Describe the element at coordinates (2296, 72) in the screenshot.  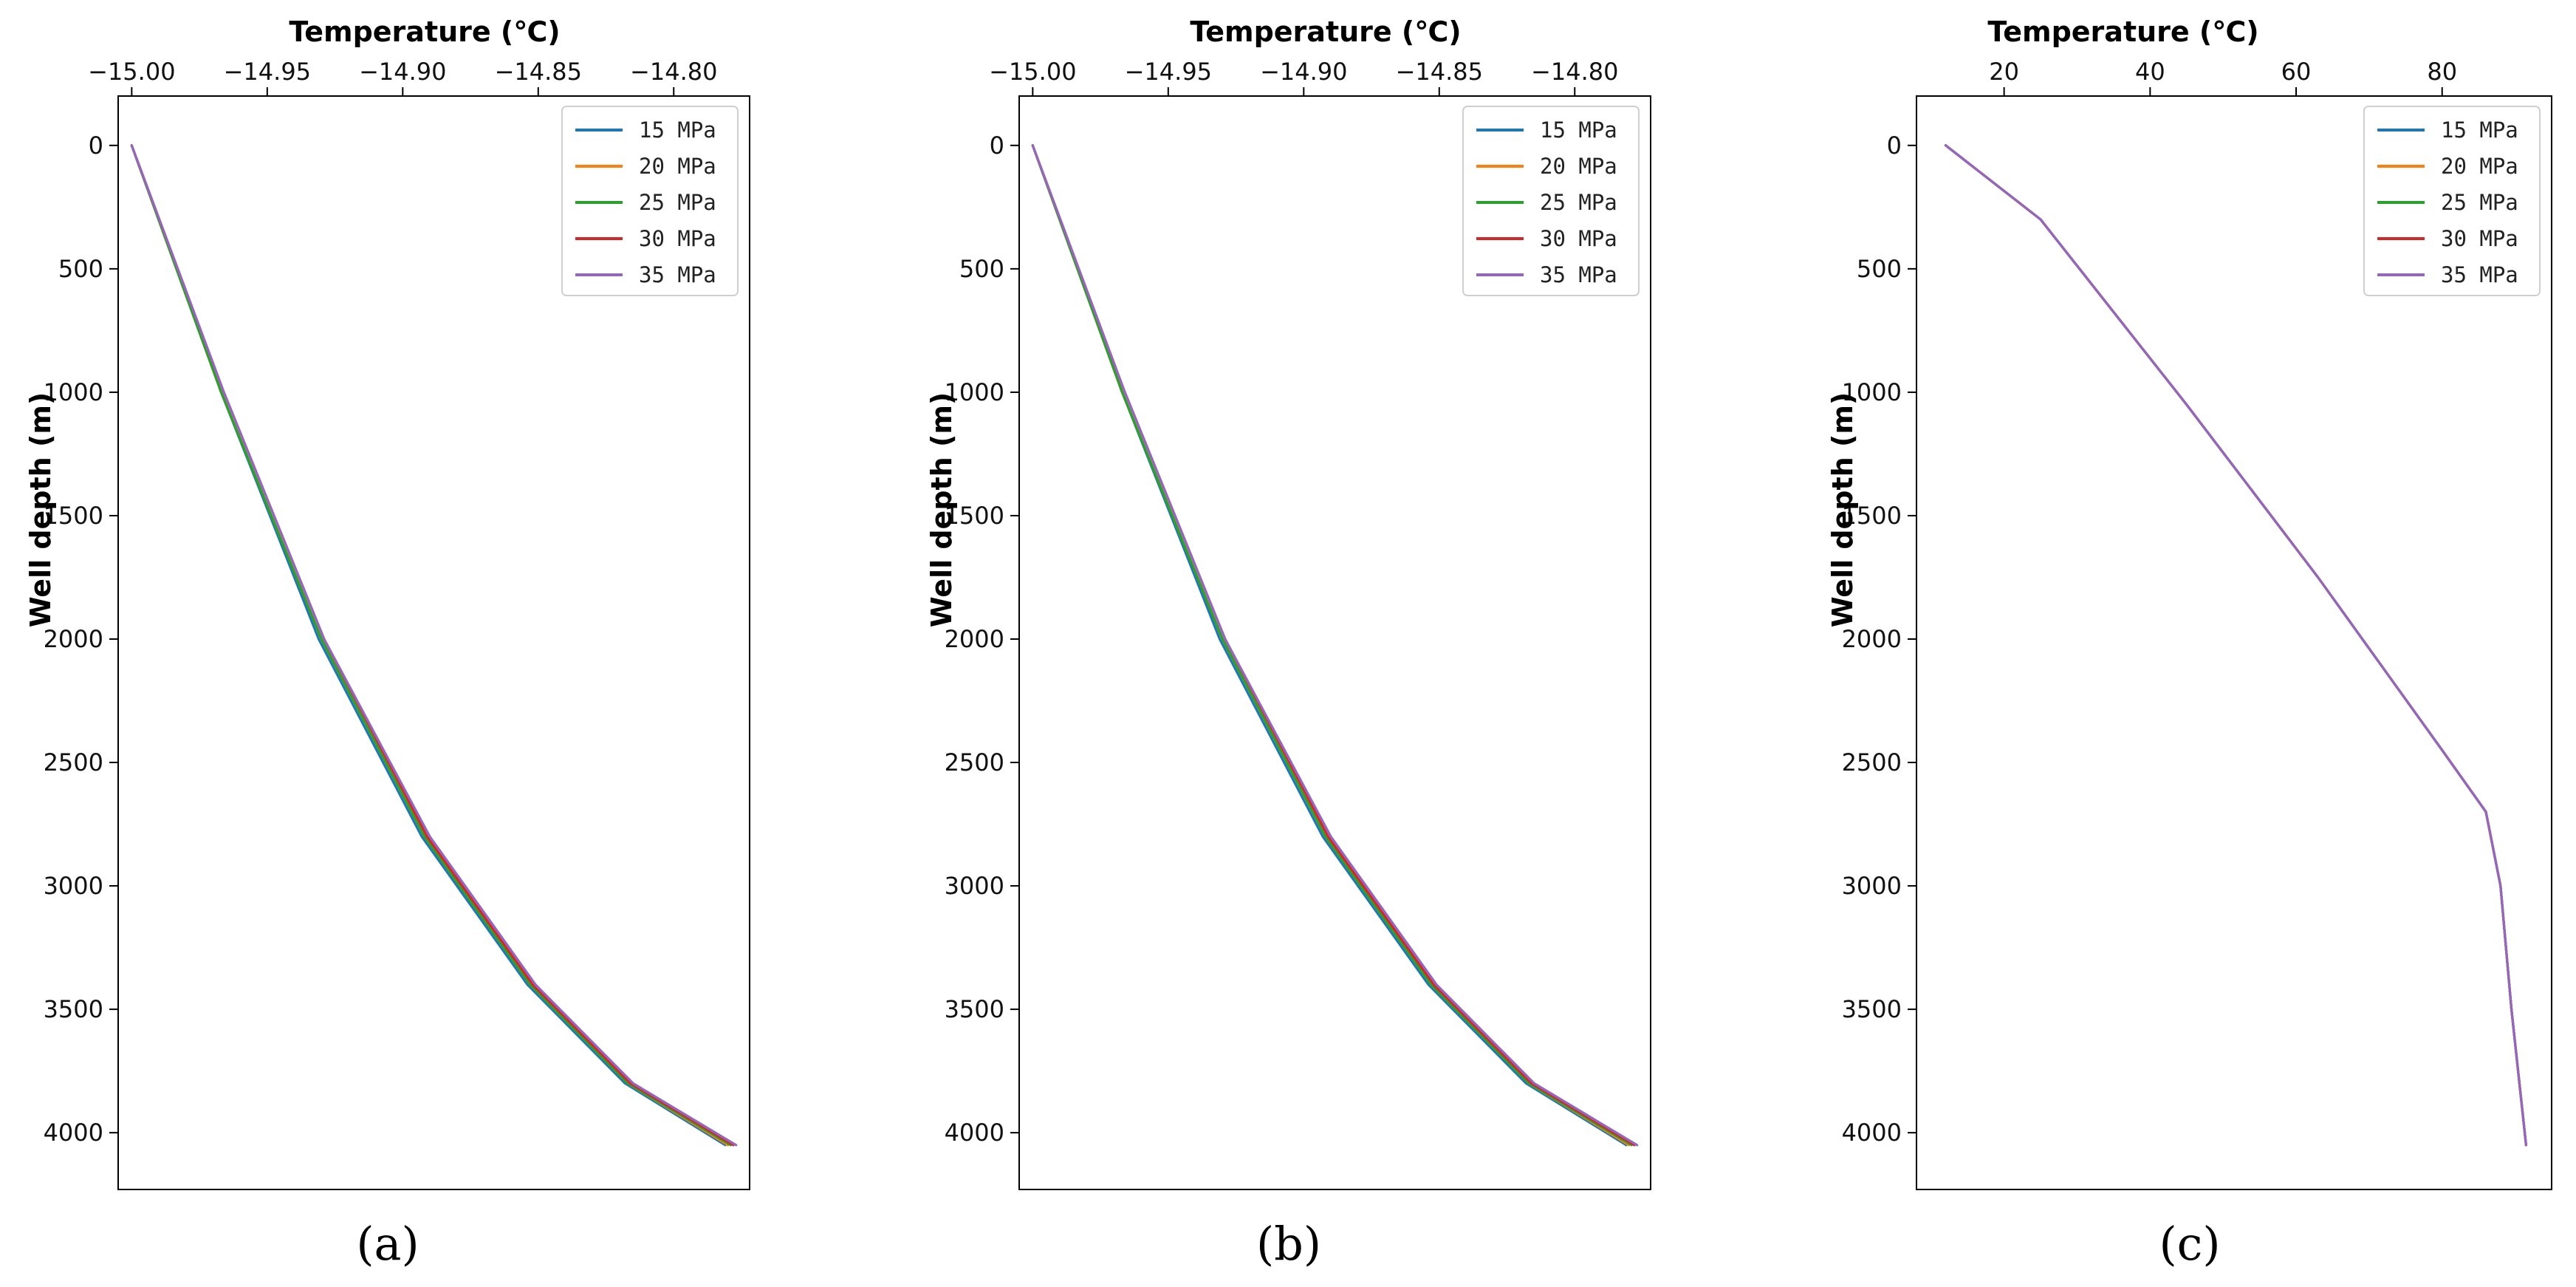
I see `x-tick-label: 60` at that location.